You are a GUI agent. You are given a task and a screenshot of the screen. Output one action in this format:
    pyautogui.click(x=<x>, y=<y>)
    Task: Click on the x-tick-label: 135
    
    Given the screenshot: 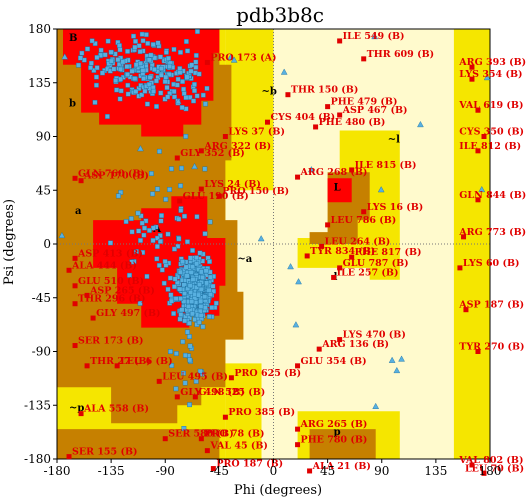 What is the action you would take?
    pyautogui.click(x=435, y=471)
    